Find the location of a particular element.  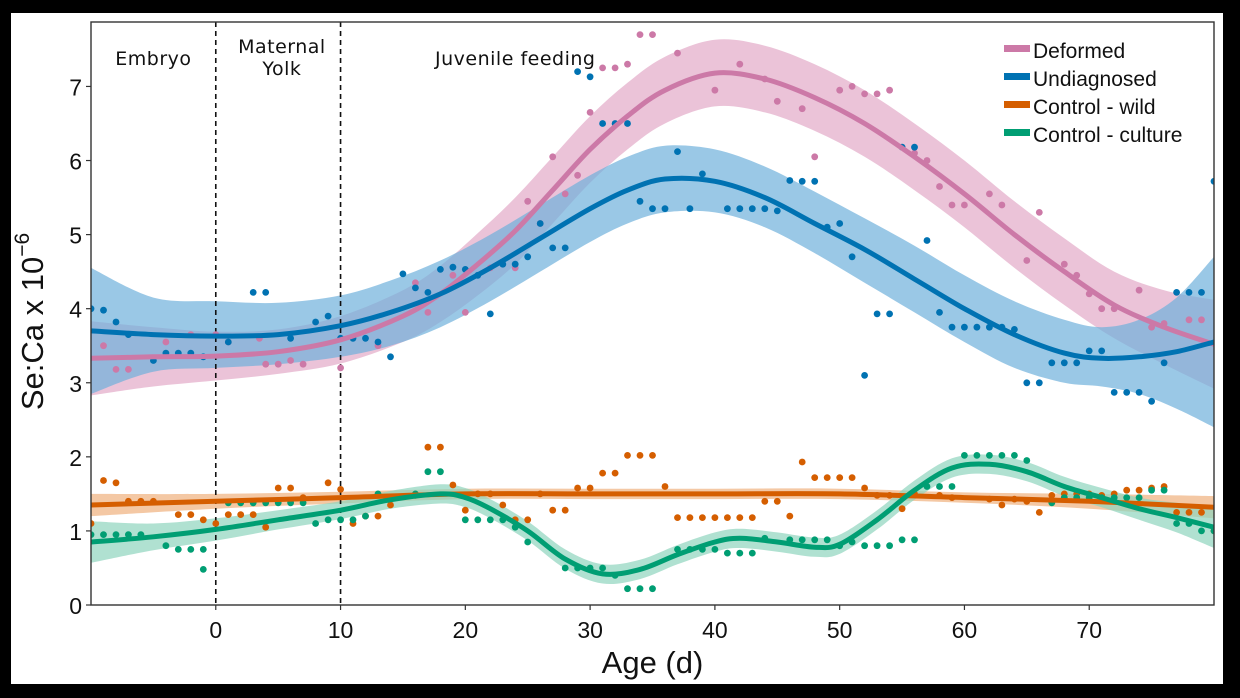

phase-label-embryo: Embryo is located at coordinates (153, 59).